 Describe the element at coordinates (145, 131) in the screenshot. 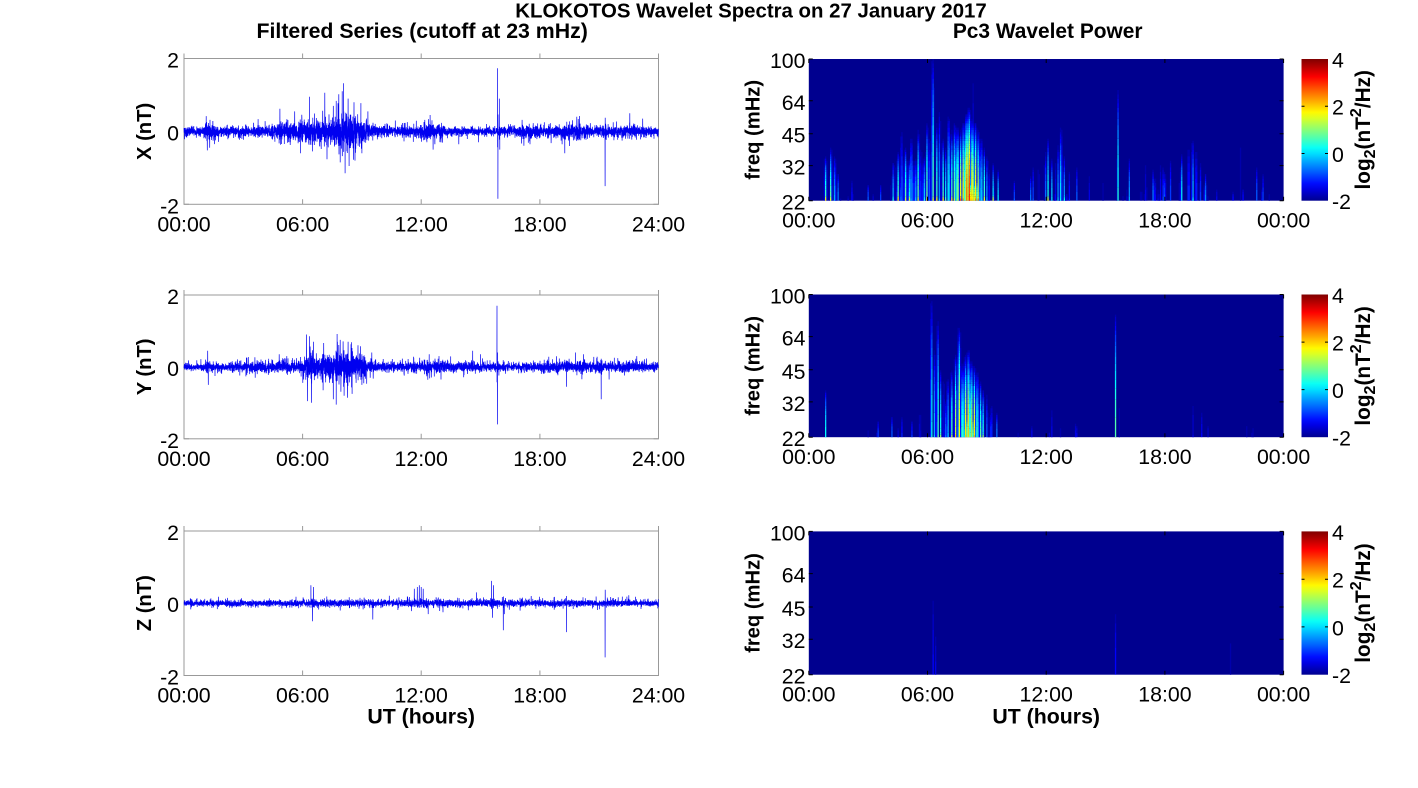

I see `svg-text: X (nT)` at that location.